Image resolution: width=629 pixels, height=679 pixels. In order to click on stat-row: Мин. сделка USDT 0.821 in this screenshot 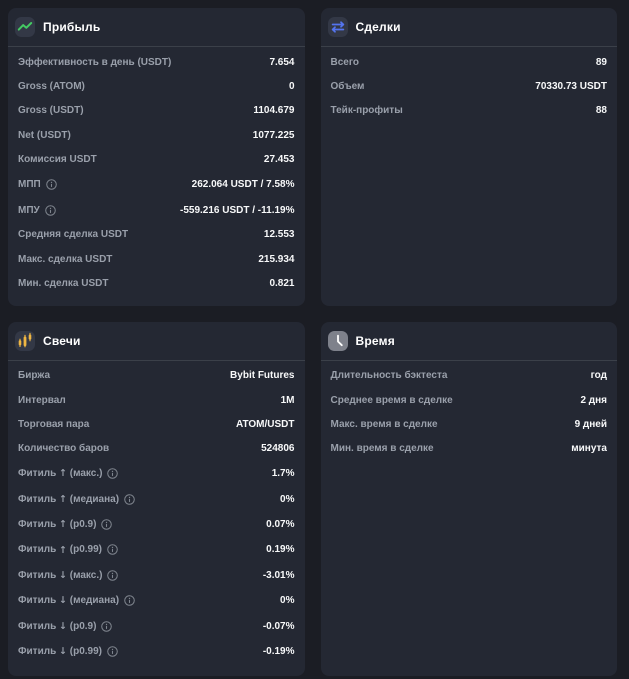, I will do `click(156, 284)`.